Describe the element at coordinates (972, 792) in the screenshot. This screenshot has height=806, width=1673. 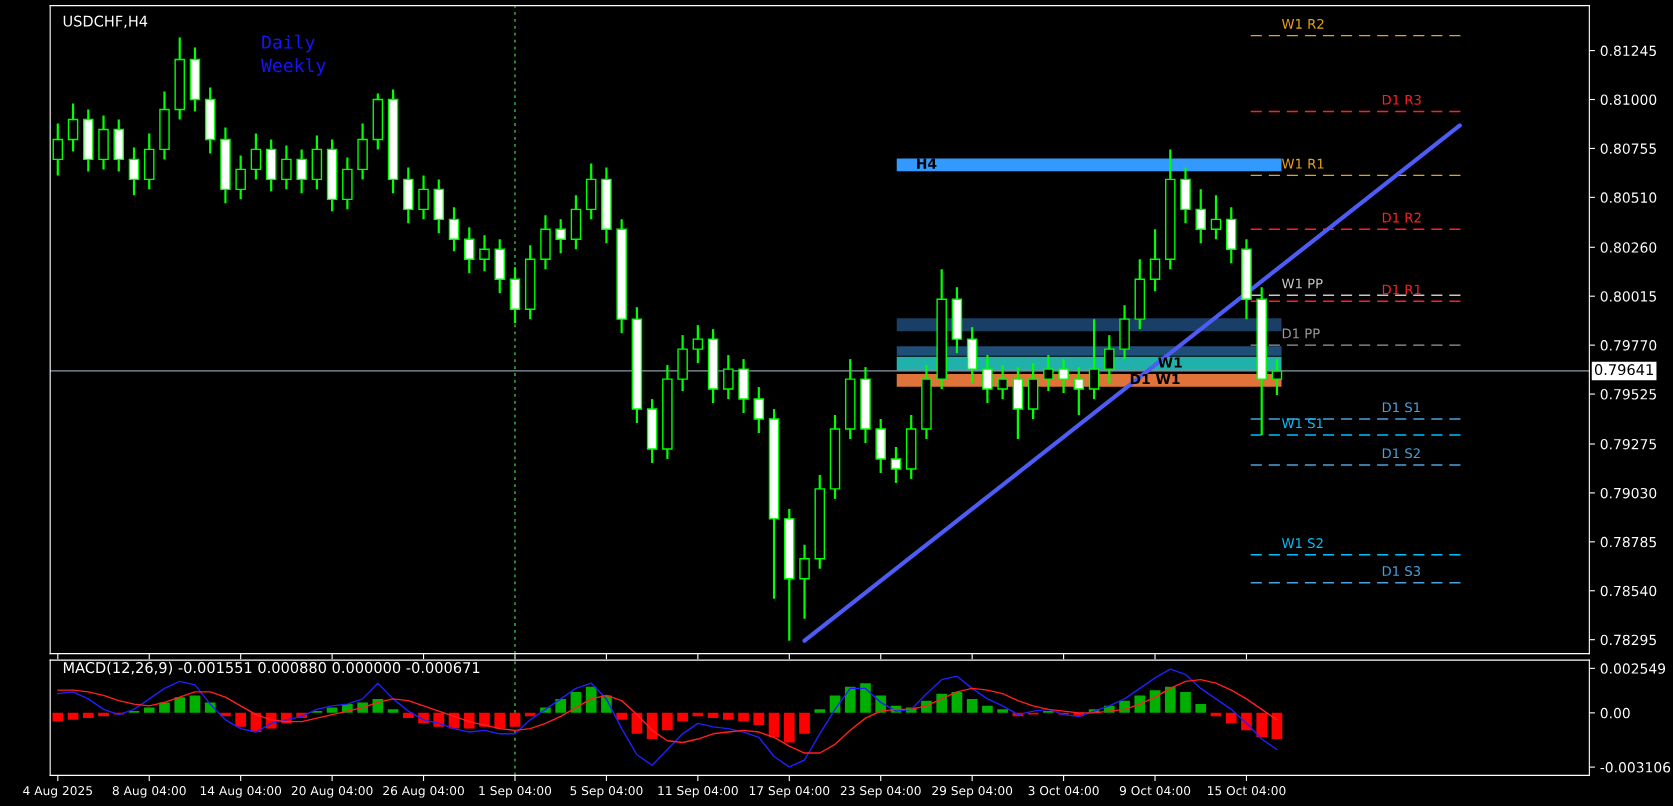
I see `x-tick-label: 29 Sep 04:00` at that location.